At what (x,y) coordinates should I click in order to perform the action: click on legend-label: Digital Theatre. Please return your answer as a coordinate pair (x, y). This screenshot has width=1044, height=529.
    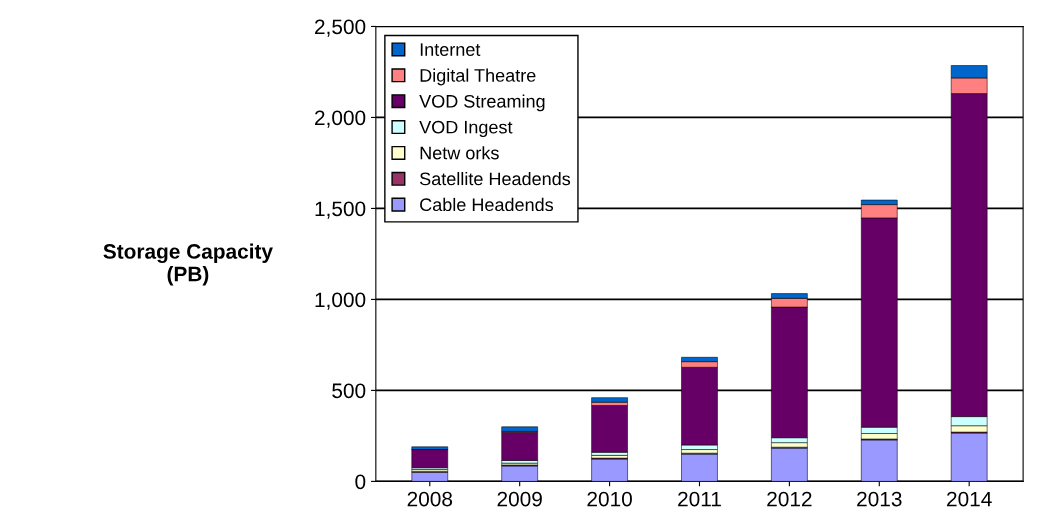
    Looking at the image, I should click on (478, 77).